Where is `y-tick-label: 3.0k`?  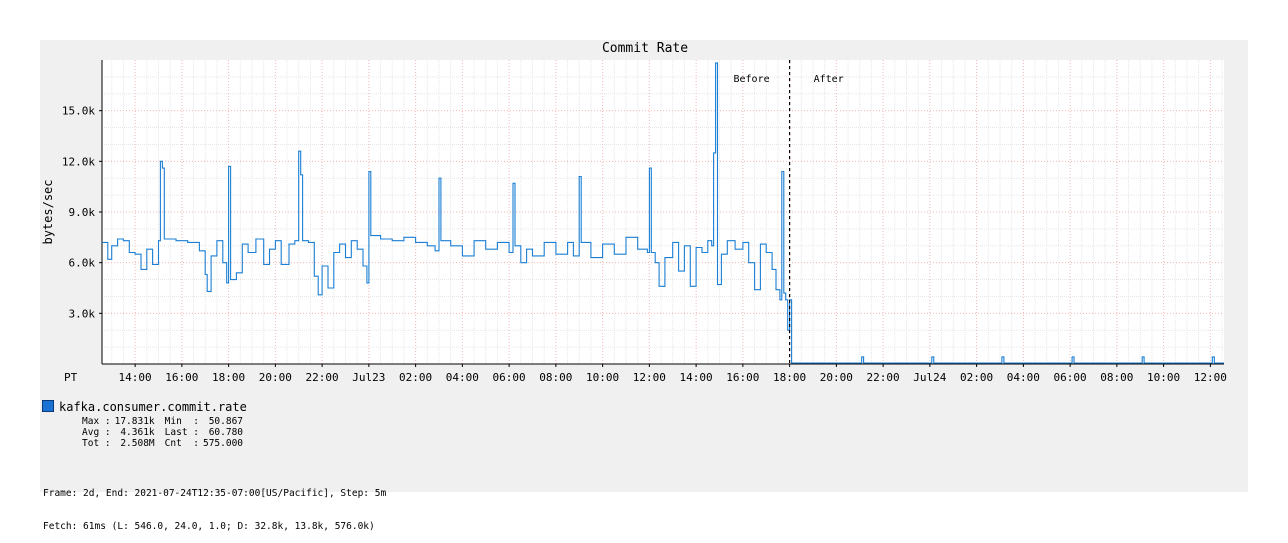
y-tick-label: 3.0k is located at coordinates (82, 313).